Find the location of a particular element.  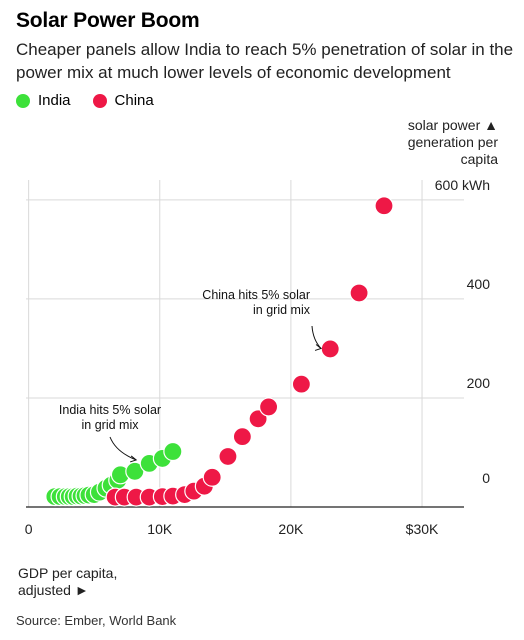

y-tick-label: 200 is located at coordinates (479, 383).